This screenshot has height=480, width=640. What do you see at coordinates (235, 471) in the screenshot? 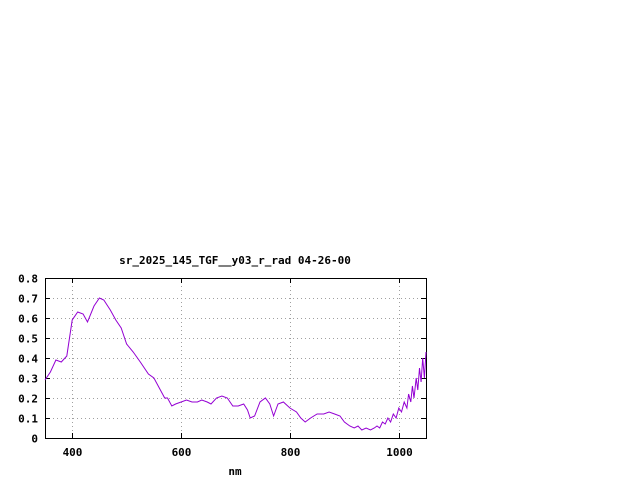
I see `x-axis-title: nm` at bounding box center [235, 471].